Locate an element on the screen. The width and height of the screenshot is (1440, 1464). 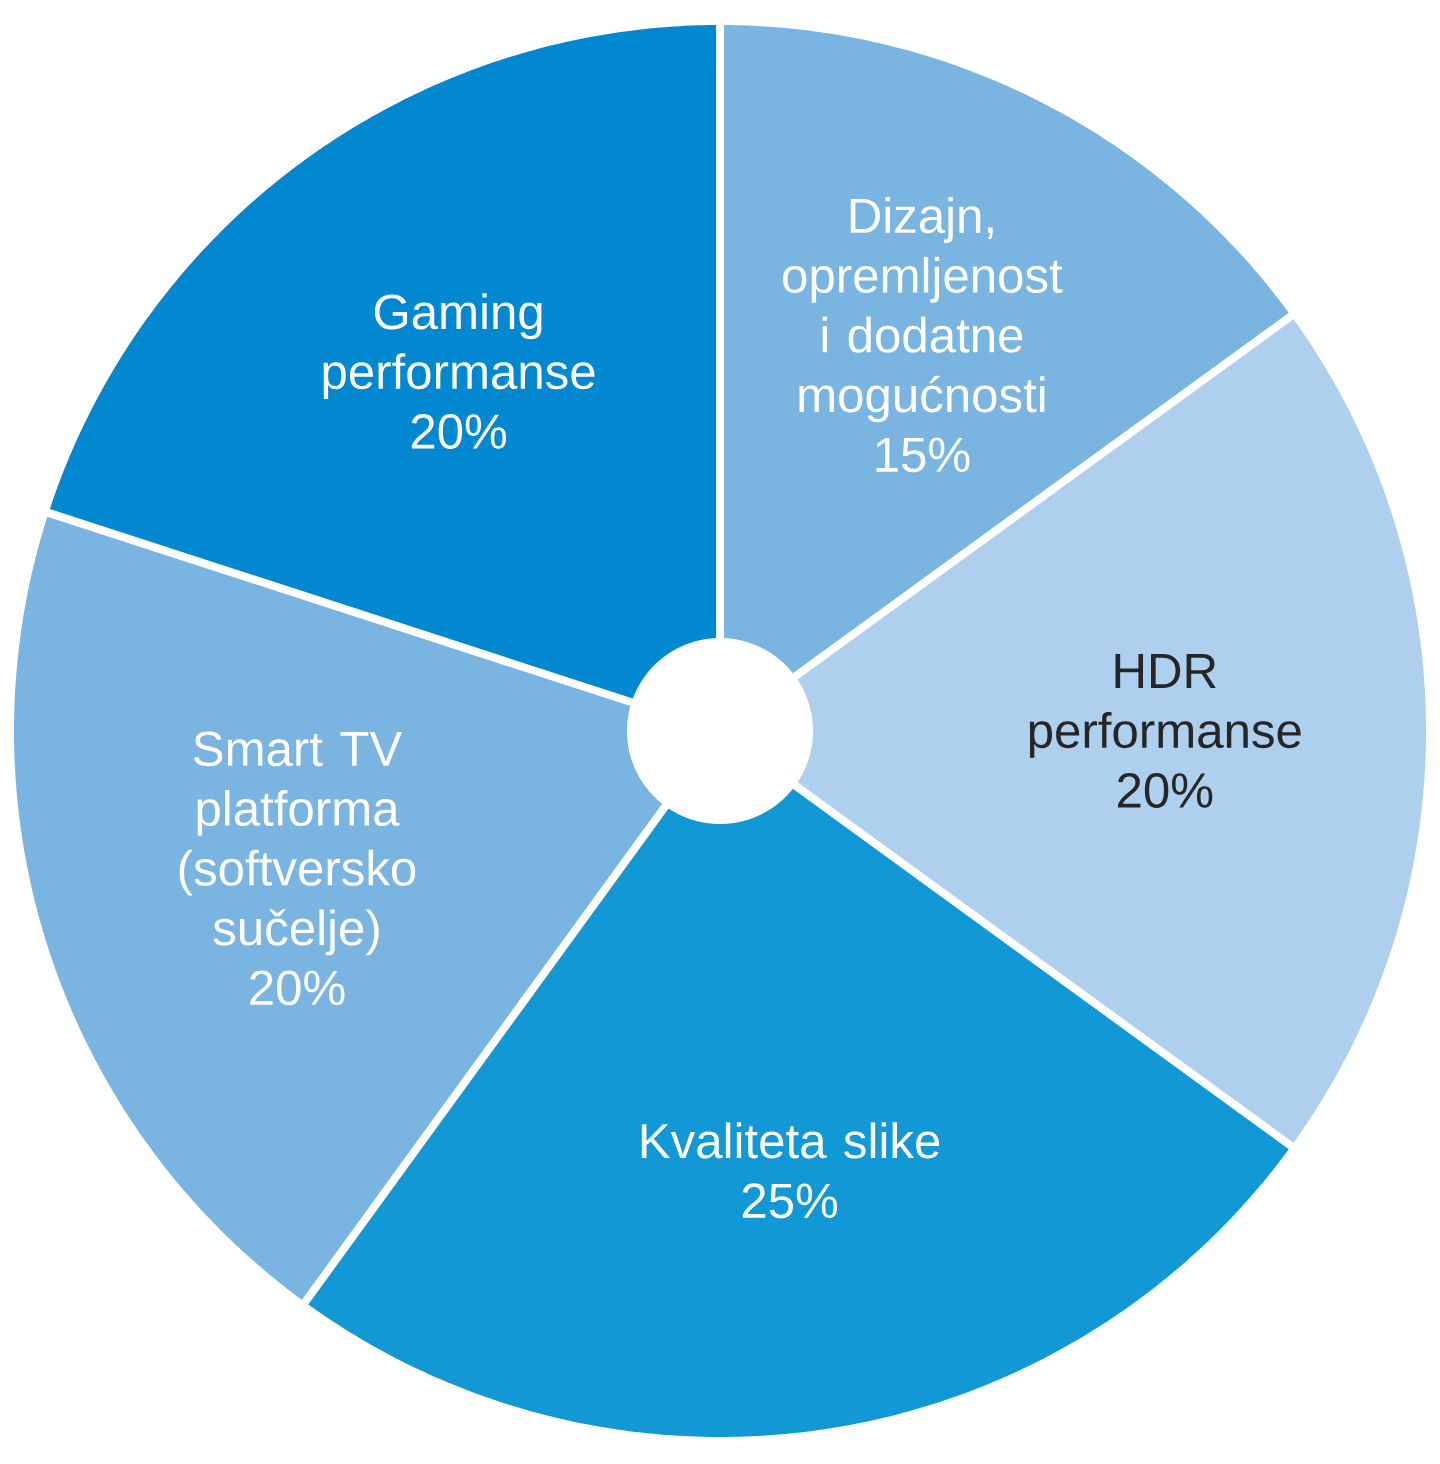
slice-label: HDR performanse is located at coordinates (1165, 706).